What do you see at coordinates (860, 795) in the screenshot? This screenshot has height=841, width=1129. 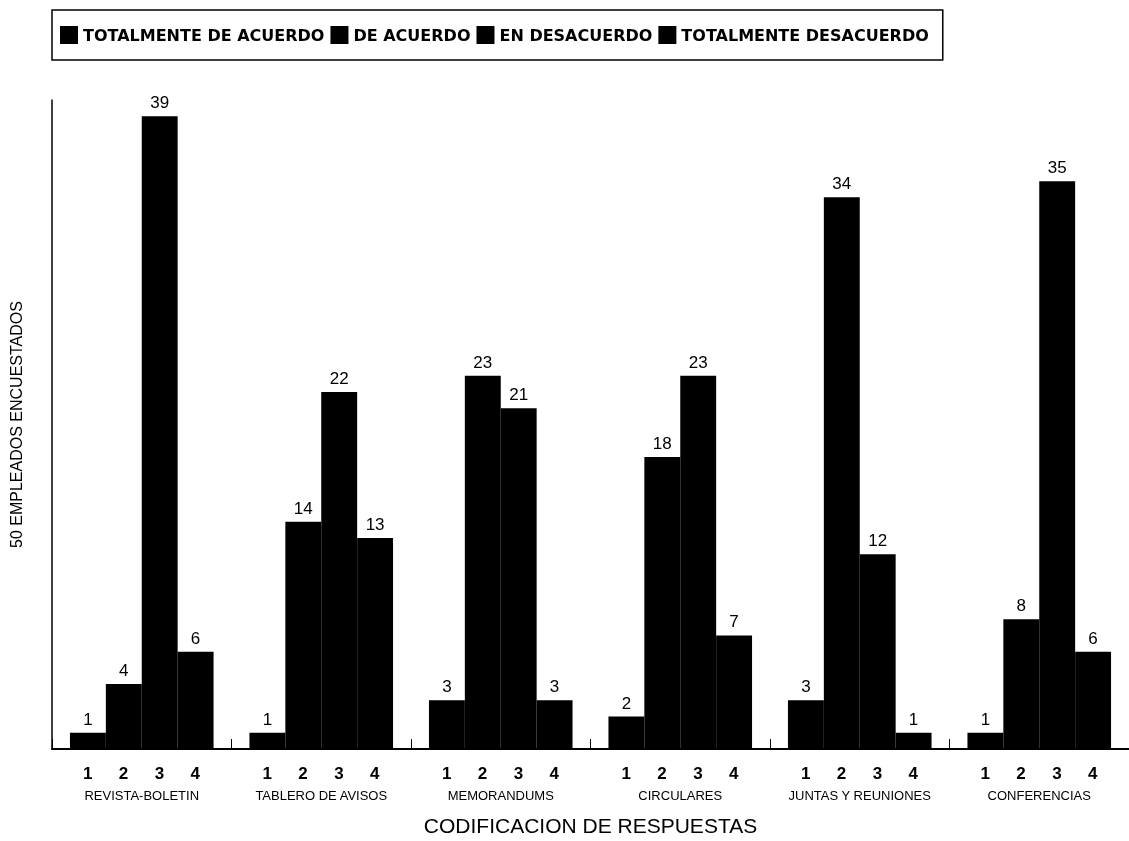 I see `x-tick-label: JUNTAS Y REUNIONES` at bounding box center [860, 795].